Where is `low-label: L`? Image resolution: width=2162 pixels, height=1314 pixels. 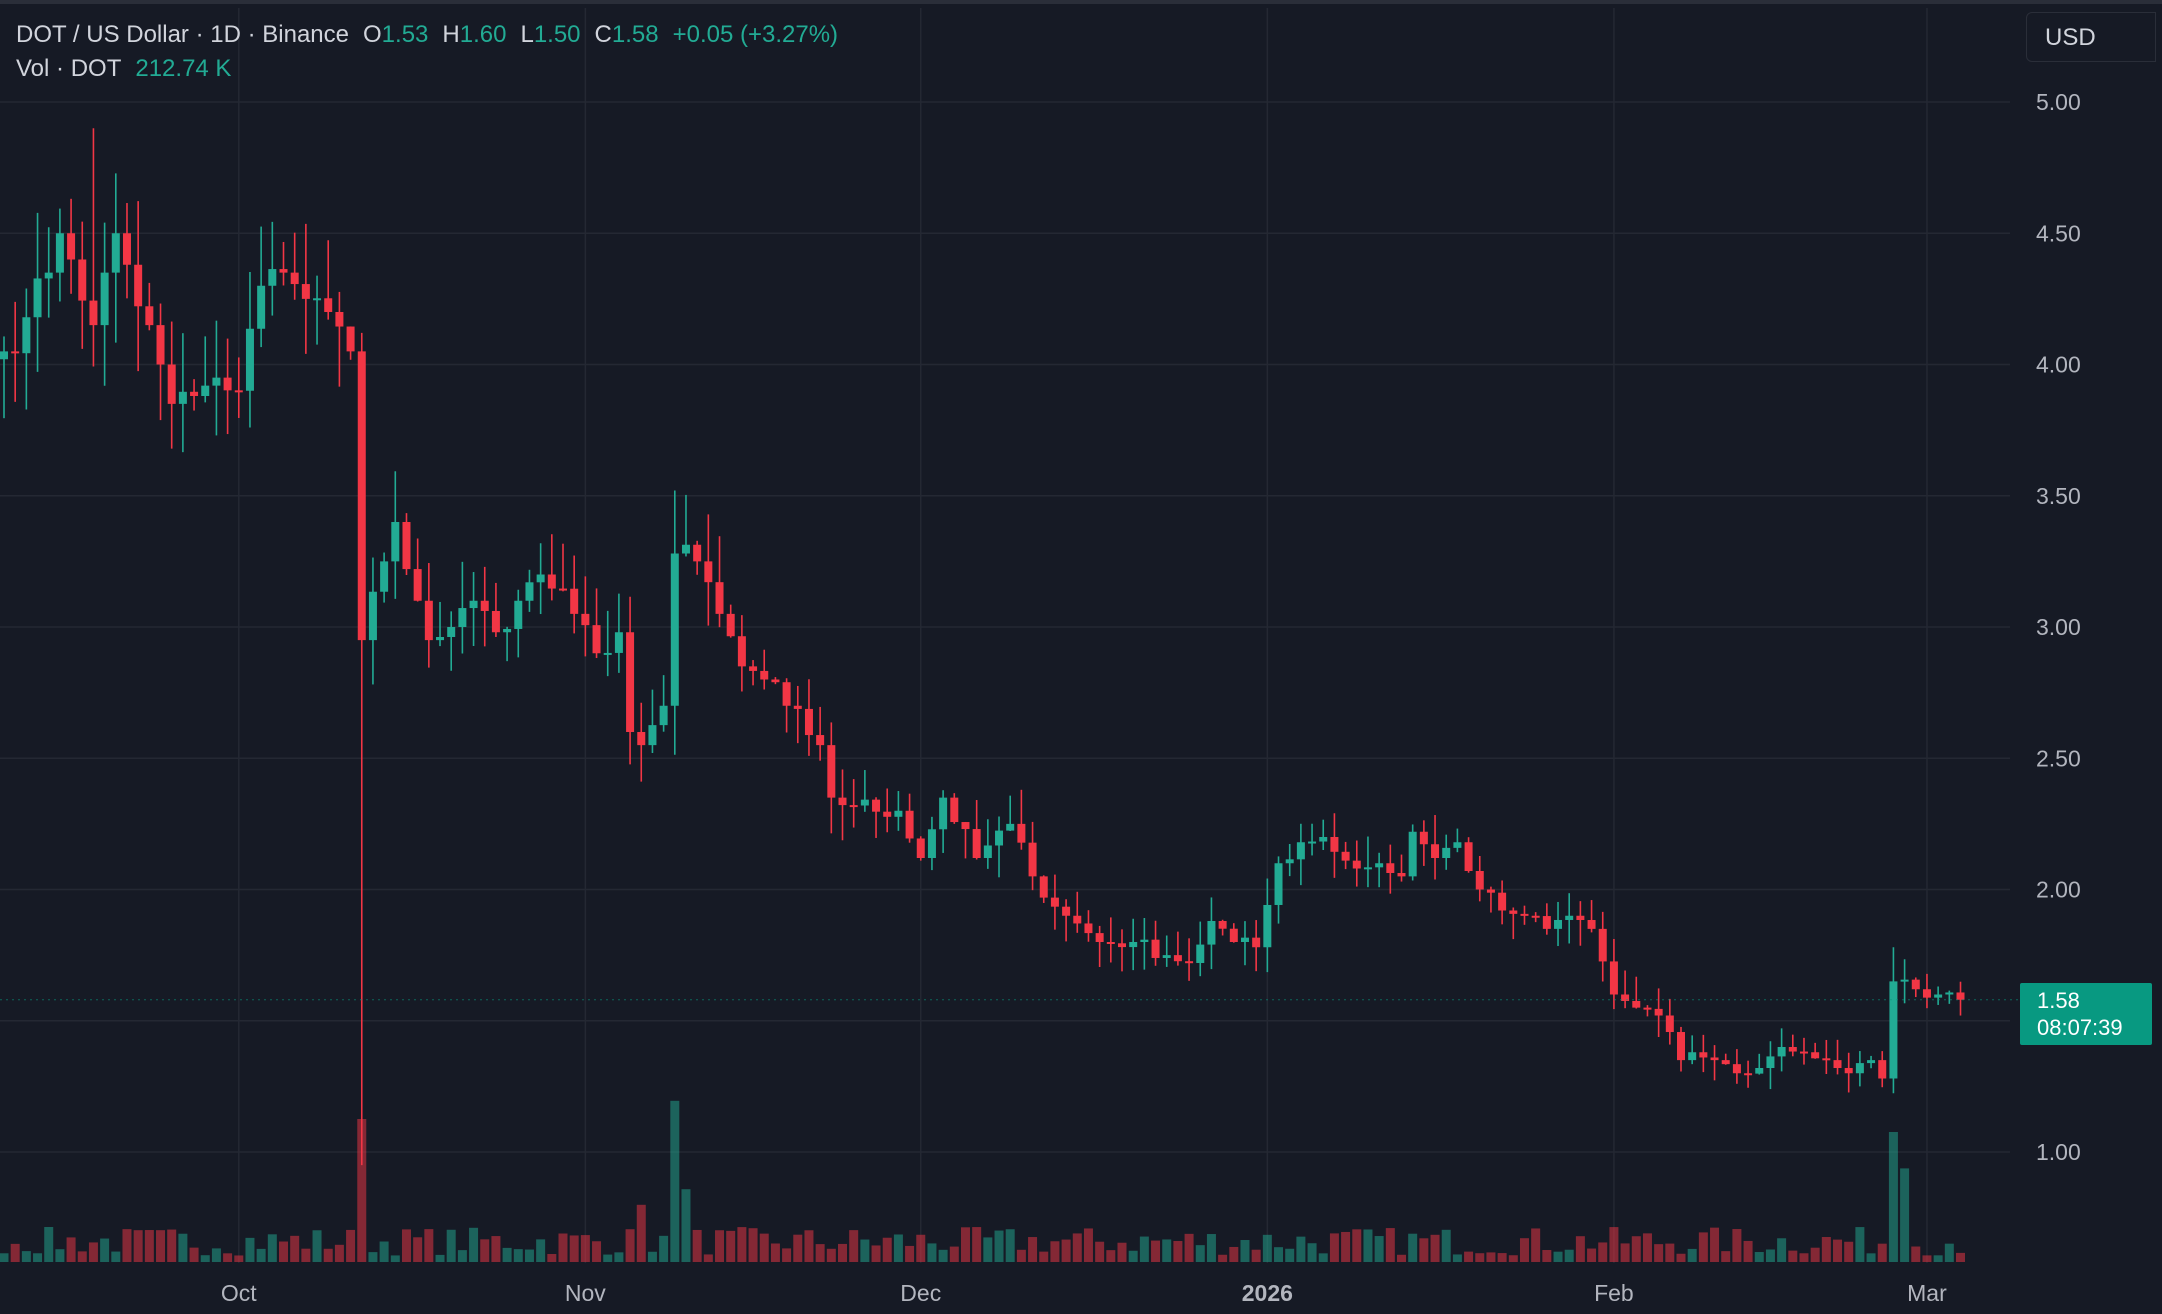
low-label: L is located at coordinates (527, 34).